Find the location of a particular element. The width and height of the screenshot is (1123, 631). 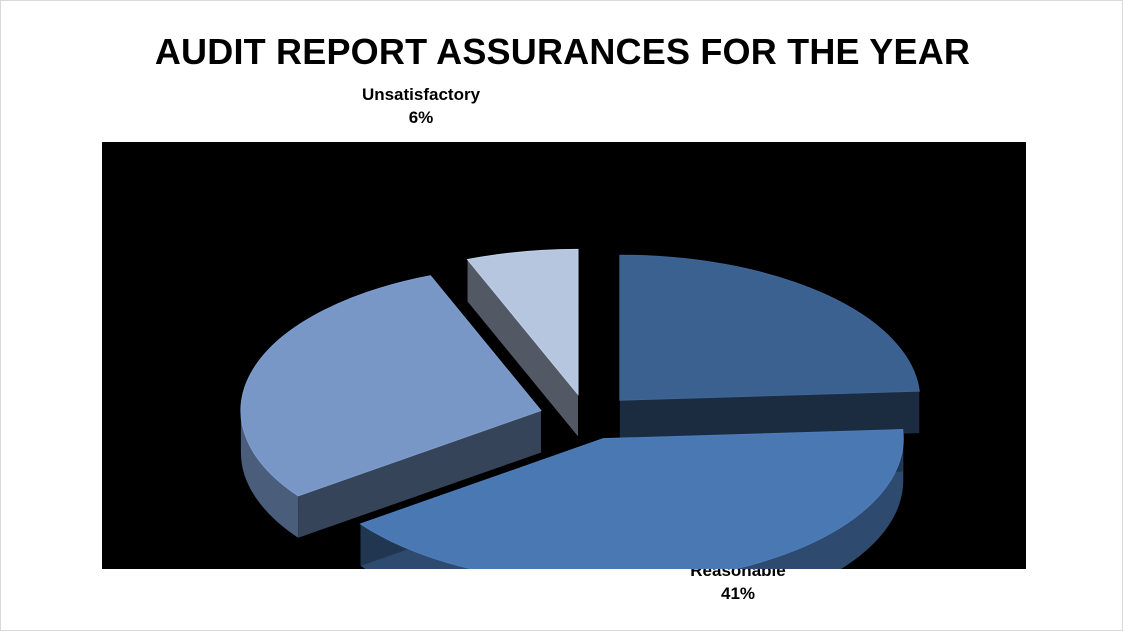

pie-slice-limited is located at coordinates (391, 406).